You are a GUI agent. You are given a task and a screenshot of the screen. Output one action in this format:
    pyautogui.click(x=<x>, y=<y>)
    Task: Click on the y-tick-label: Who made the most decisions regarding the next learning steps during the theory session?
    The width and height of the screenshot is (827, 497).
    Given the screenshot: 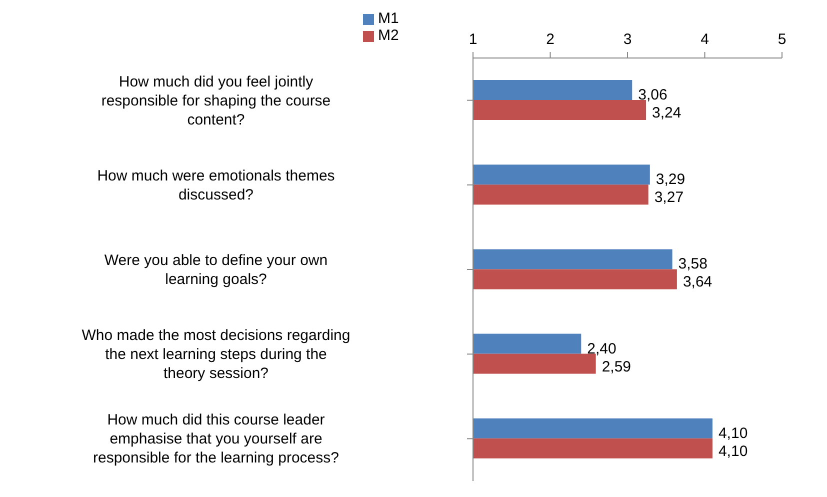 What is the action you would take?
    pyautogui.click(x=216, y=354)
    